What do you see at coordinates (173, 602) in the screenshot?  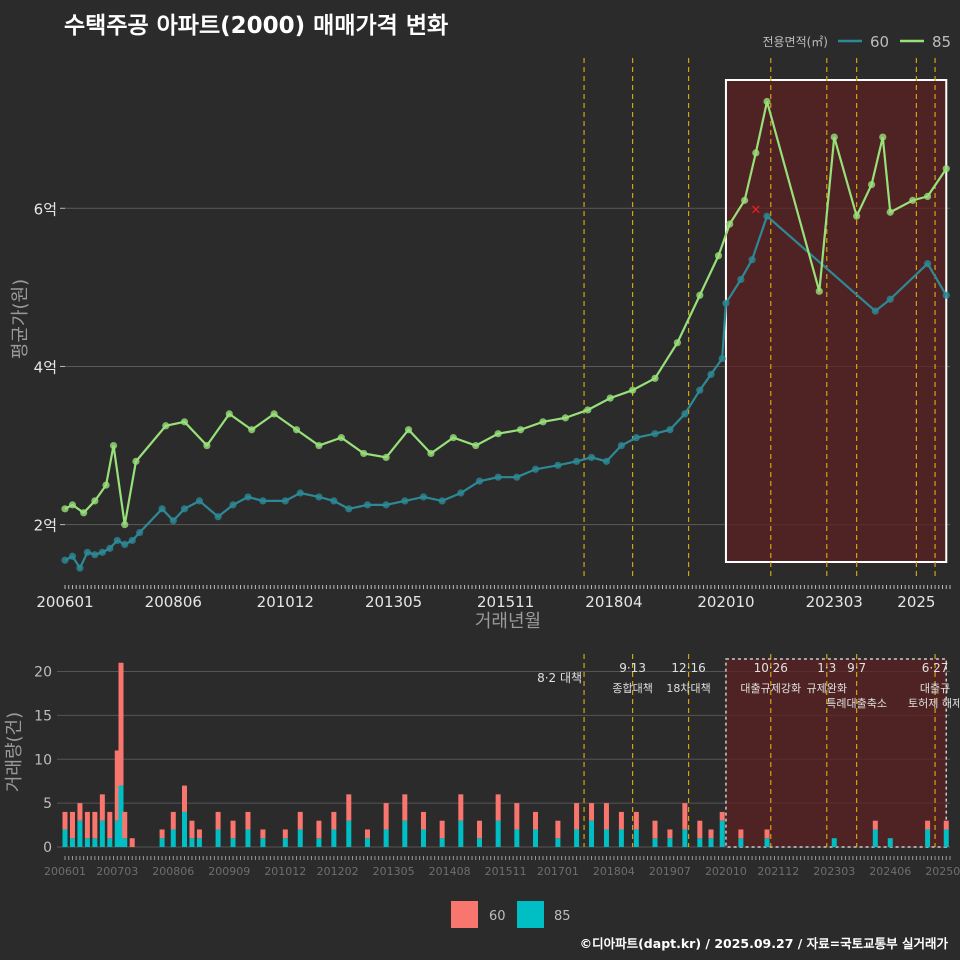 I see `x-tick-label: 200806` at bounding box center [173, 602].